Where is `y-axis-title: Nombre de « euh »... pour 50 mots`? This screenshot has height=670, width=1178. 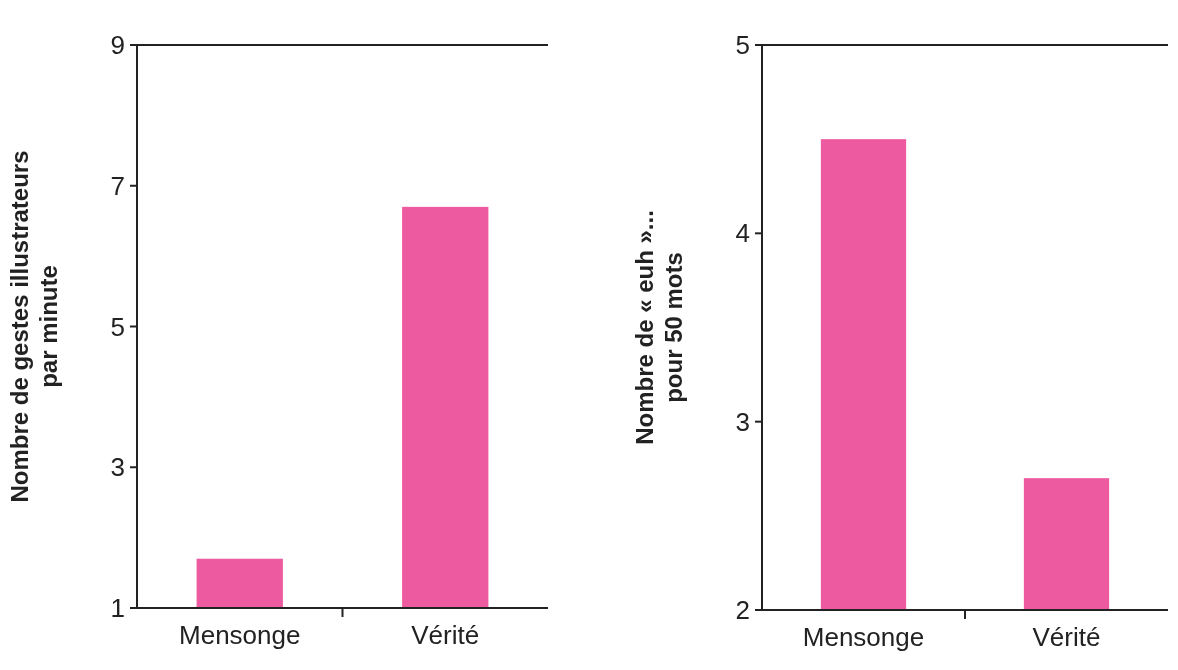
y-axis-title: Nombre de « euh »... pour 50 mots is located at coordinates (659, 327).